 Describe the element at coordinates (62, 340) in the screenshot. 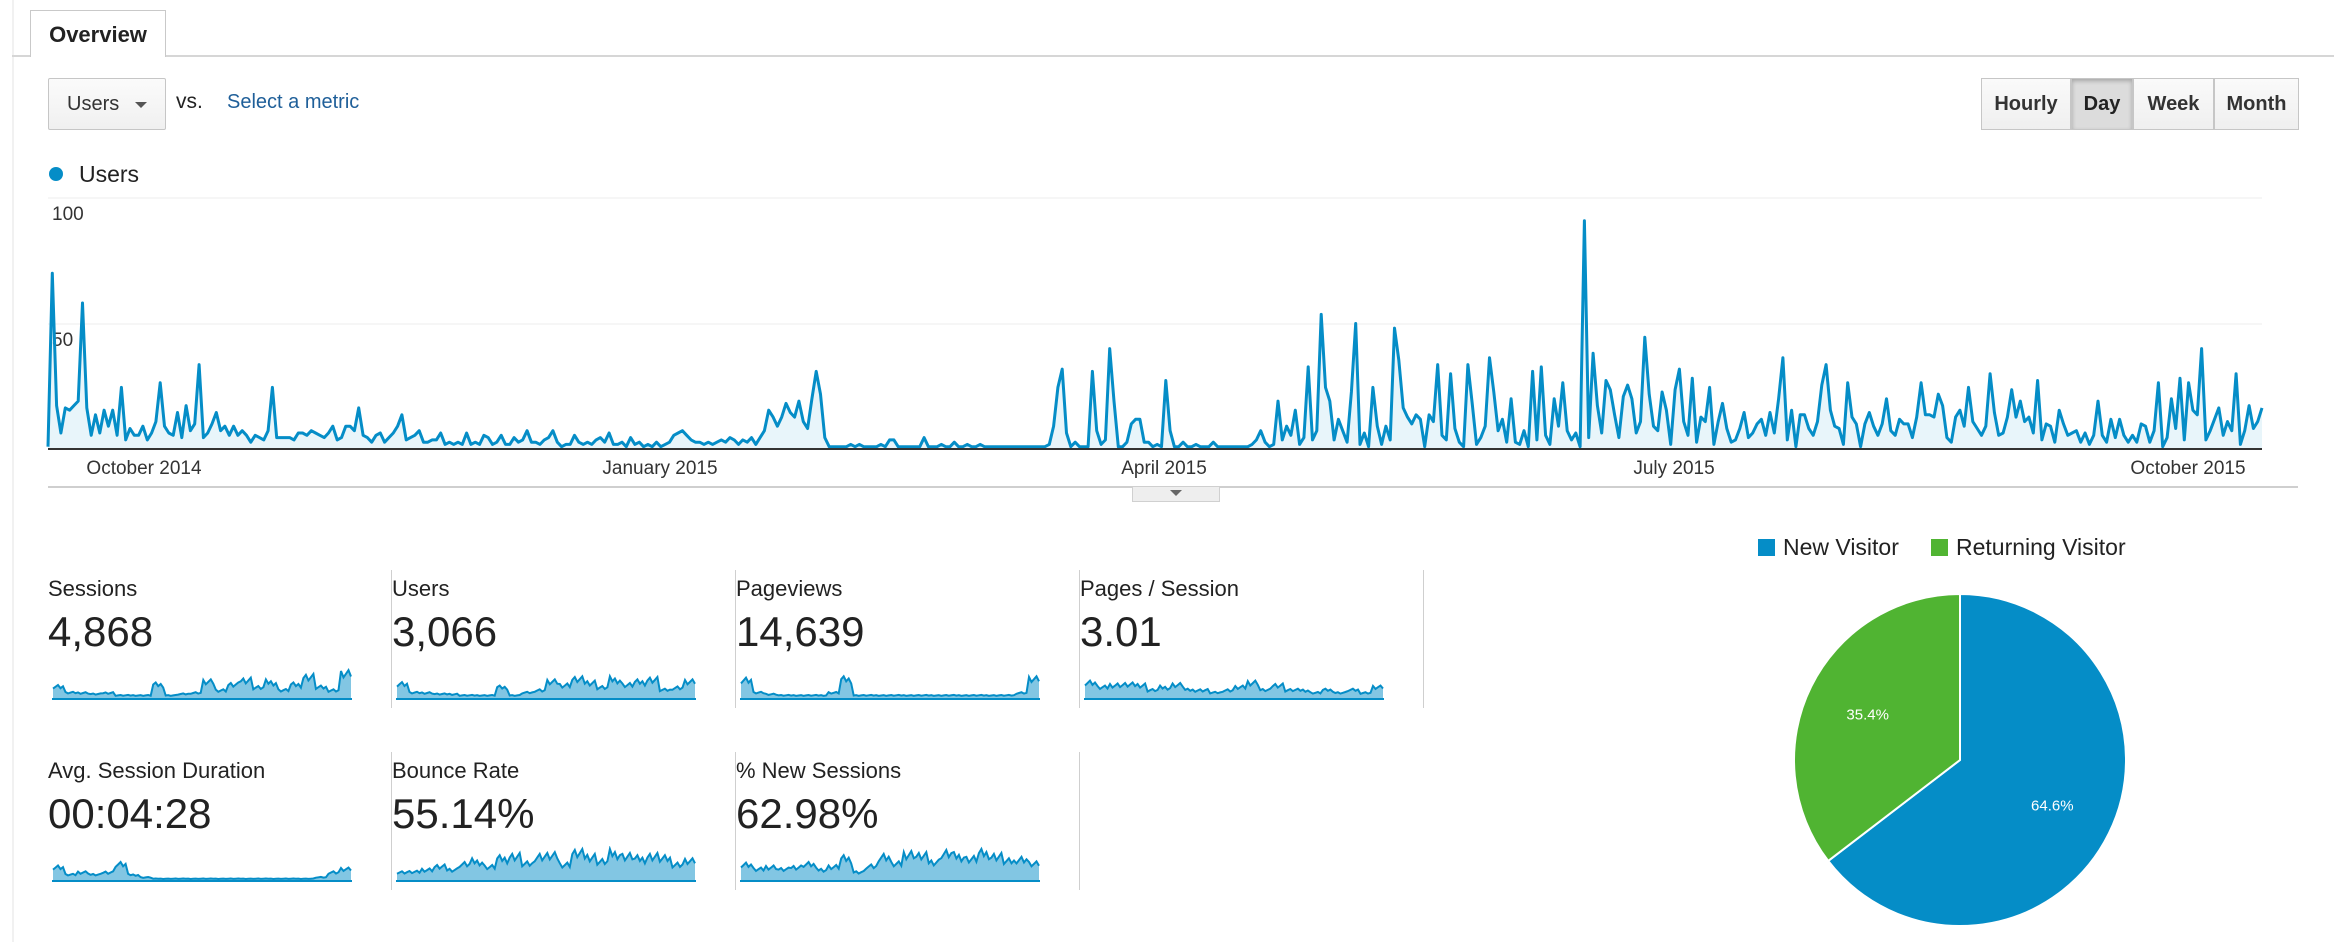

I see `y-tick-50: 50` at that location.